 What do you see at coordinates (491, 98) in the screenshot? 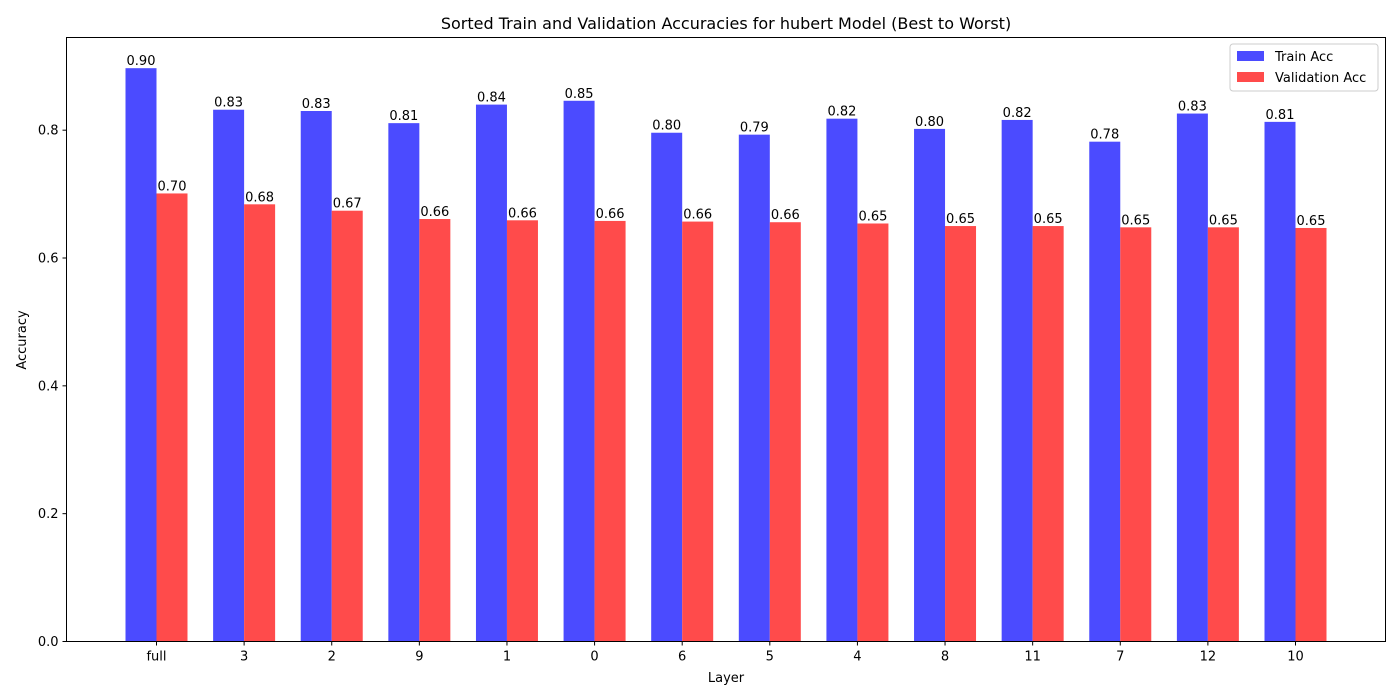
I see `data-label: 0.84` at bounding box center [491, 98].